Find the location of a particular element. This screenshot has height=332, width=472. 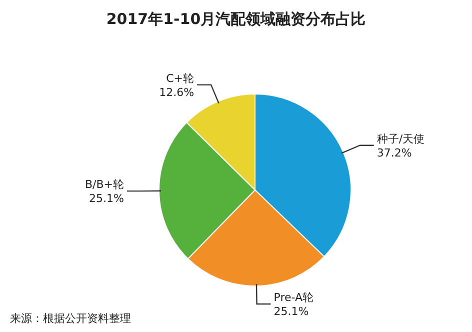

slice-label: C+轮 is located at coordinates (180, 78).